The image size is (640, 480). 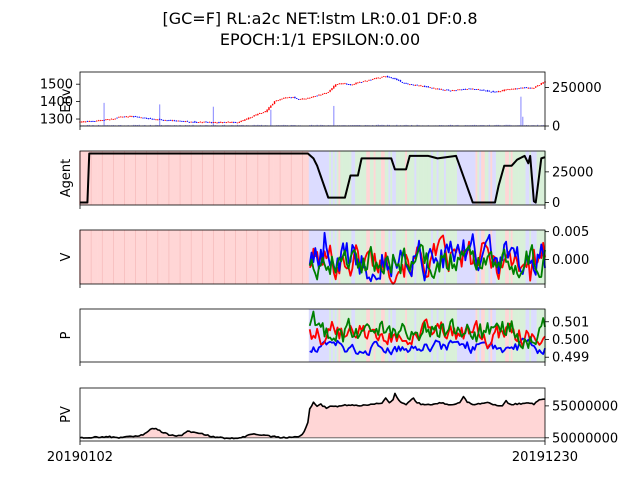 What do you see at coordinates (66, 335) in the screenshot?
I see `y-axis-label: P` at bounding box center [66, 335].